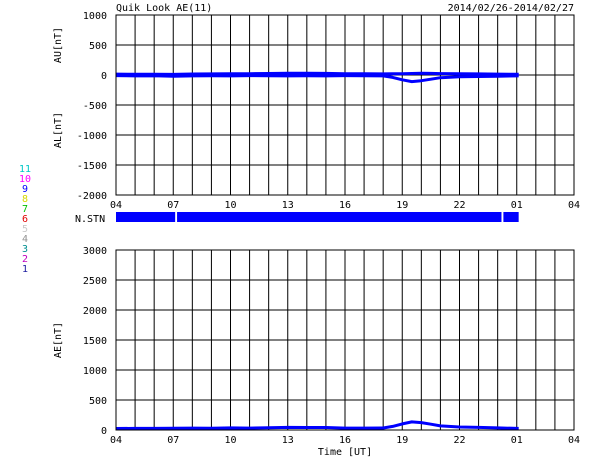 Image resolution: width=590 pixels, height=460 pixels. Describe the element at coordinates (25, 209) in the screenshot. I see `station-legend-item: 7` at that location.